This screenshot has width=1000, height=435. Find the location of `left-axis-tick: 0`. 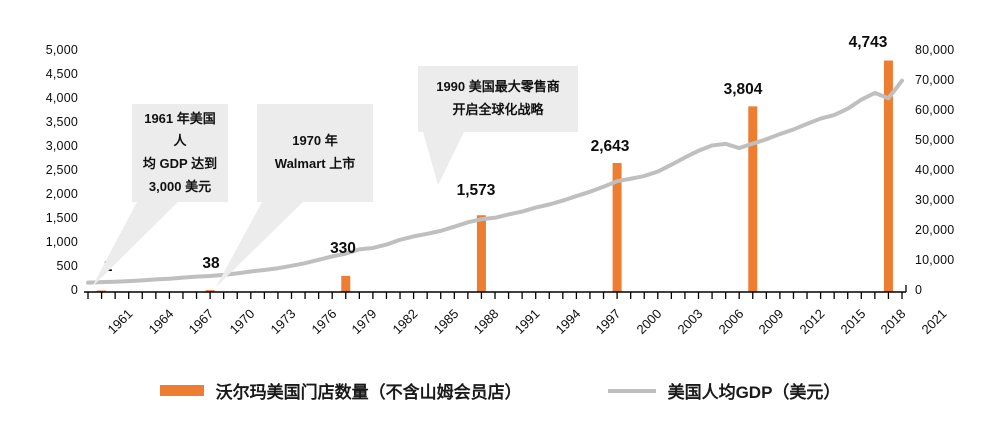

left-axis-tick: 0 is located at coordinates (74, 290).